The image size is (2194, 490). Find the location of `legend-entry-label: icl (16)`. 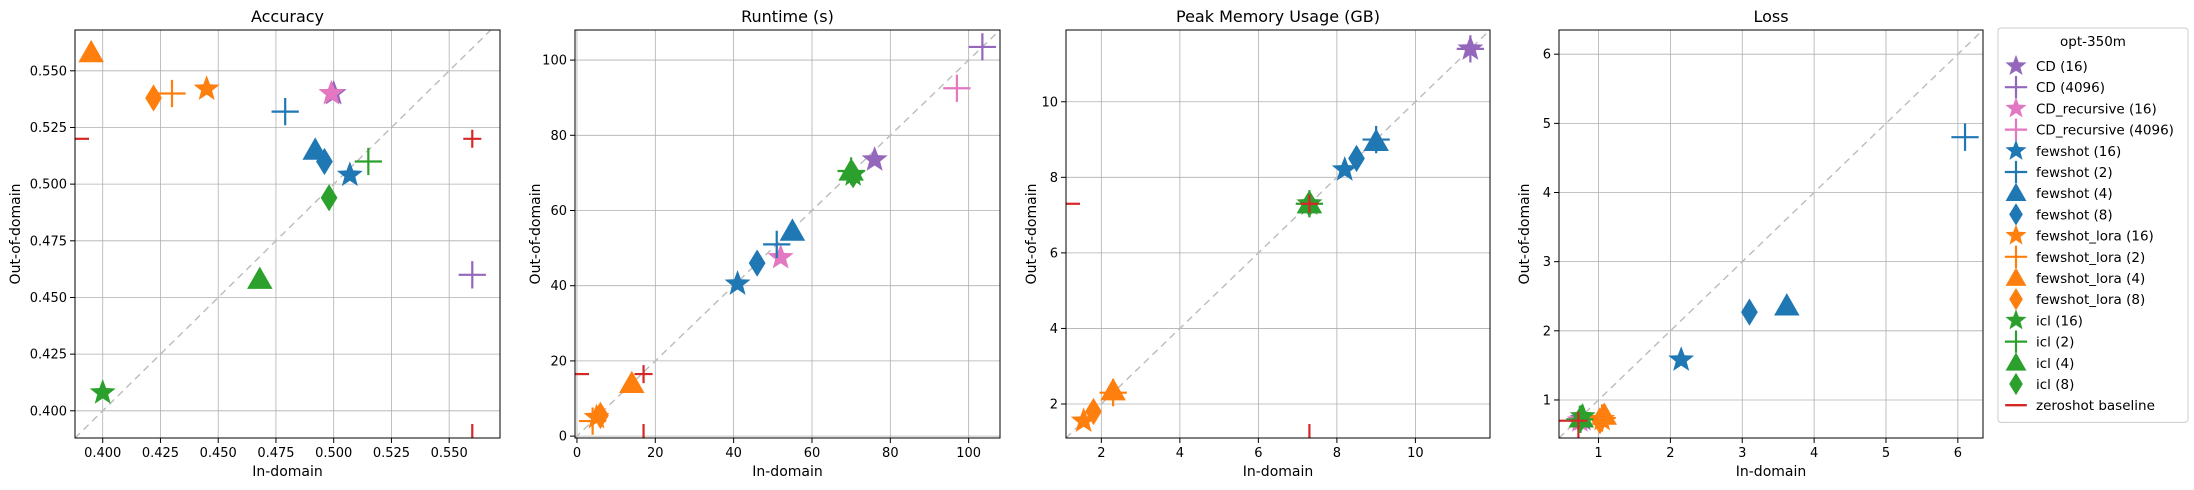

legend-entry-label: icl (16) is located at coordinates (2059, 321).